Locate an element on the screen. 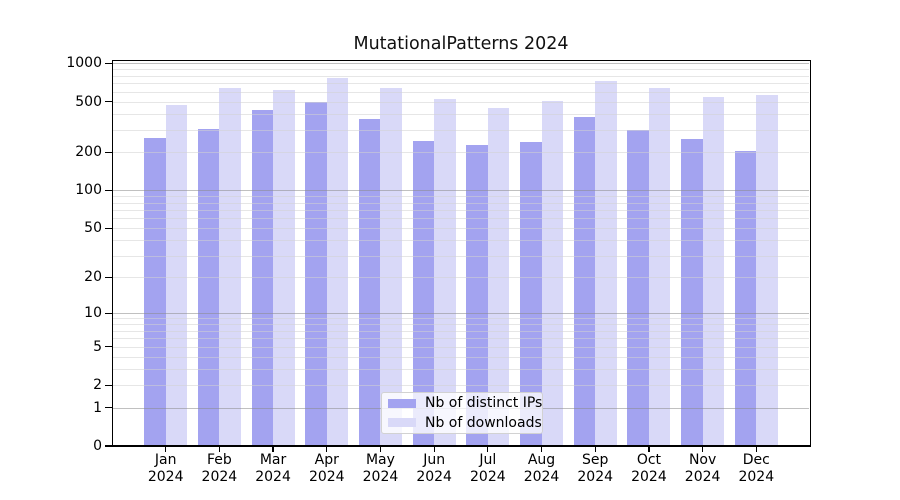 The image size is (900, 500). legend-row-downloads: Nb of downloads is located at coordinates (465, 423).